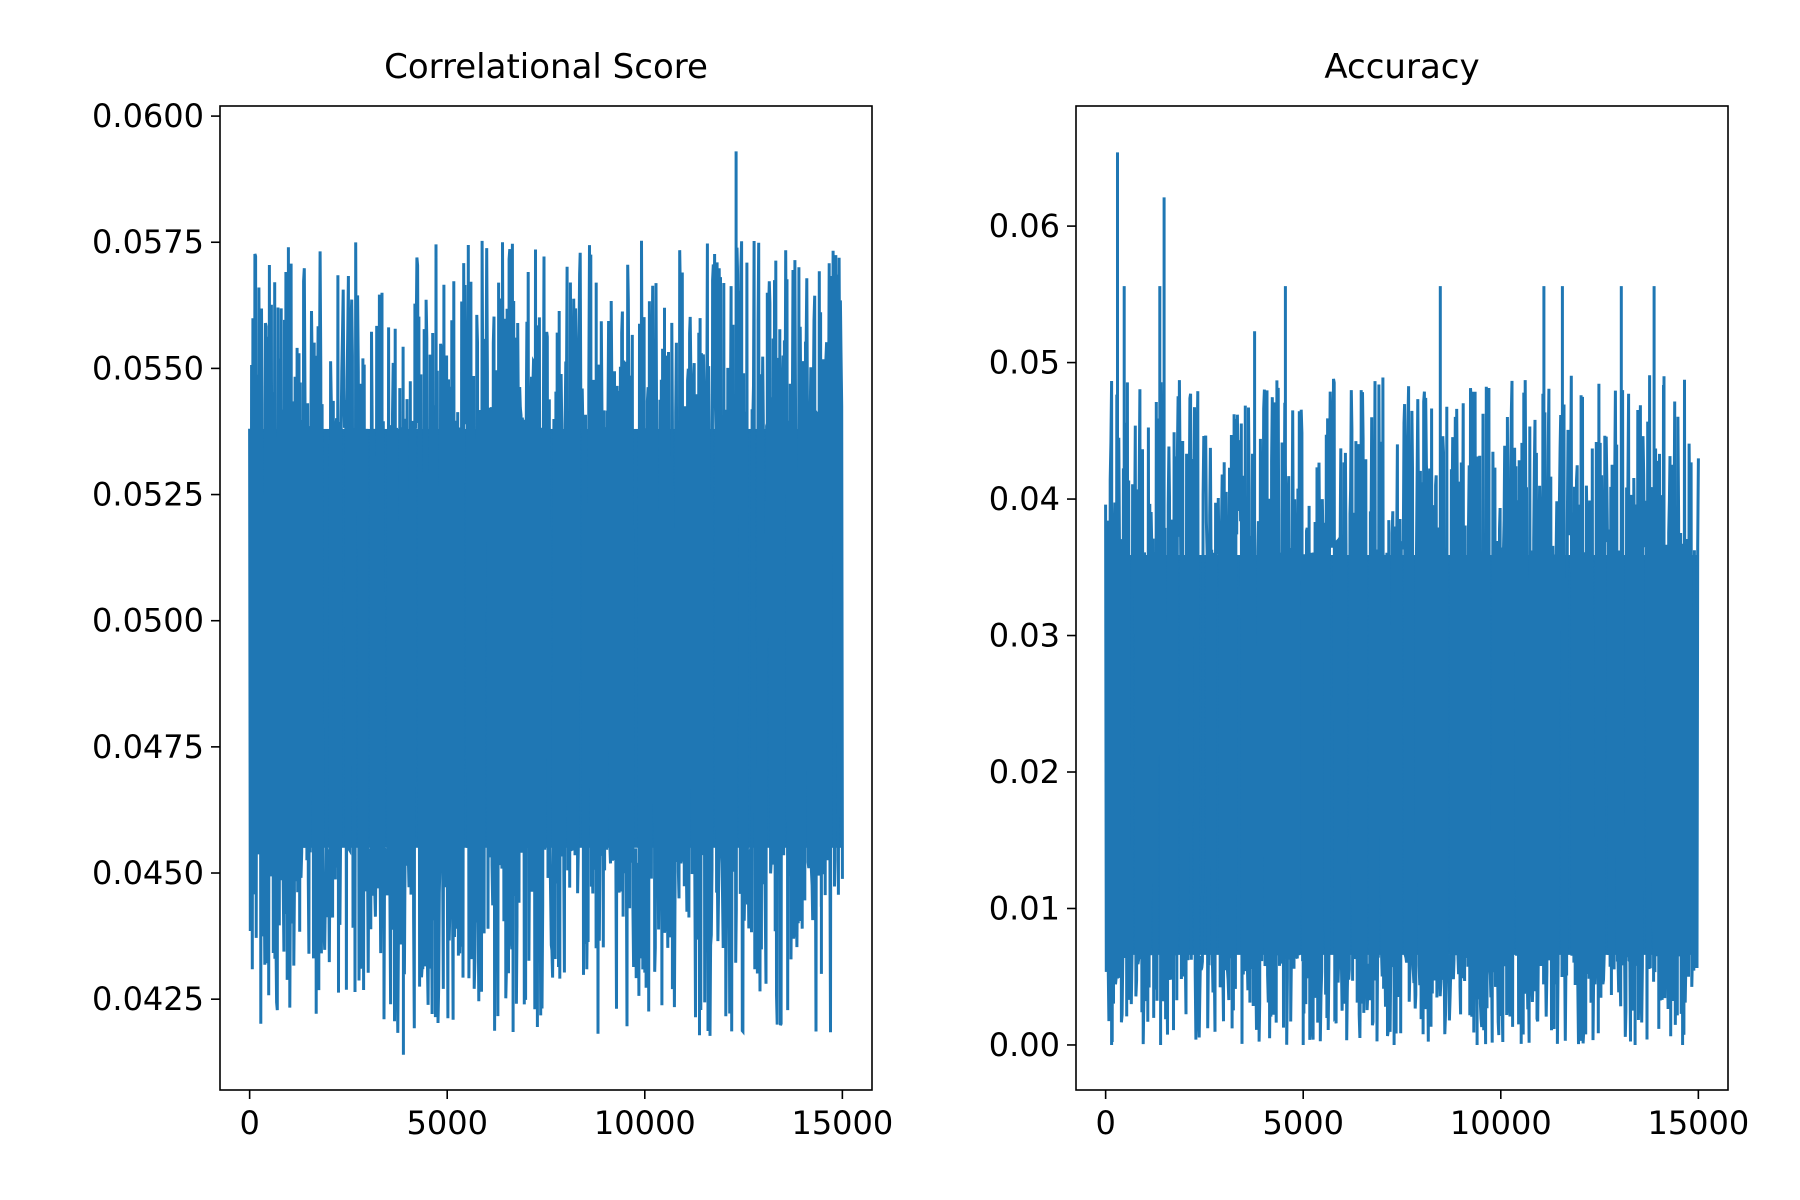  Describe the element at coordinates (1024, 908) in the screenshot. I see `y-tick-label: 0.01` at that location.